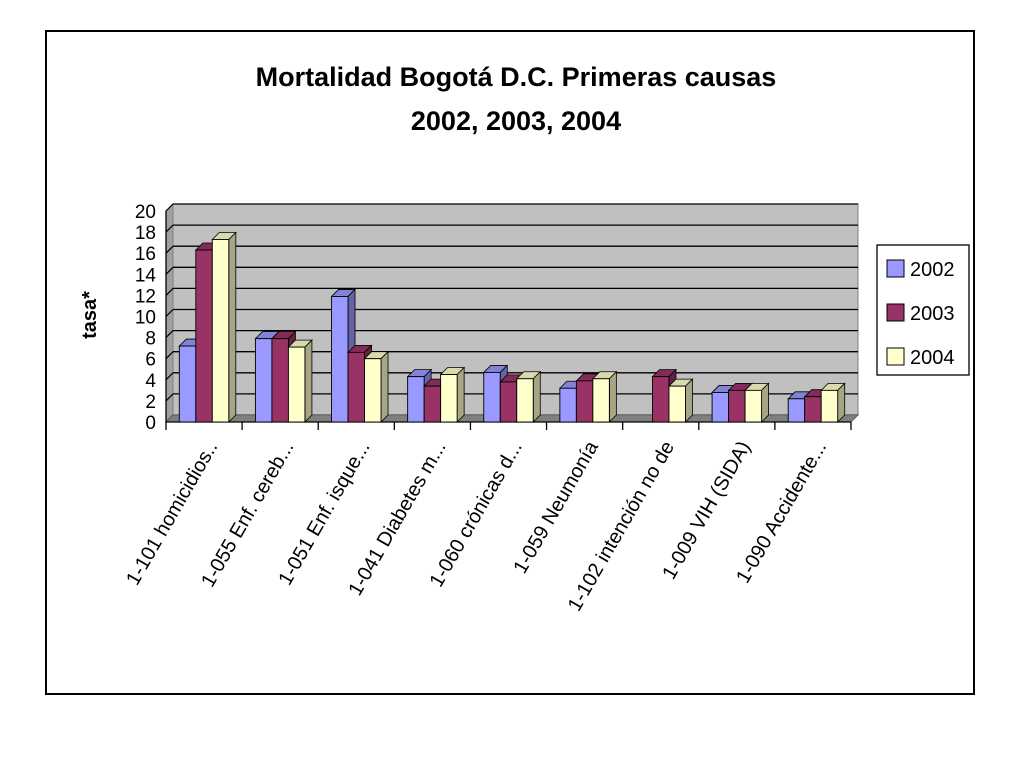 The height and width of the screenshot is (768, 1024). I want to click on y-tick-label: 10, so click(145, 318).